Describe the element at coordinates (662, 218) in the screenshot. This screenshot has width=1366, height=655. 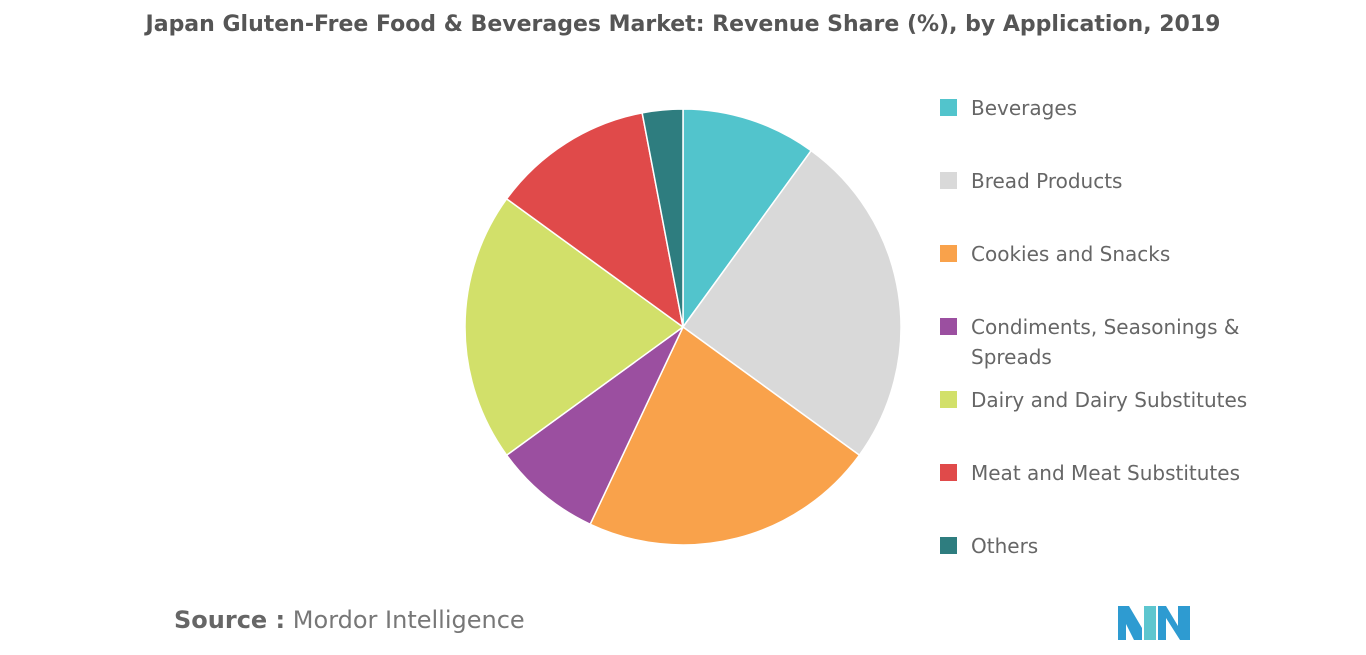
I see `pie-slice-others` at that location.